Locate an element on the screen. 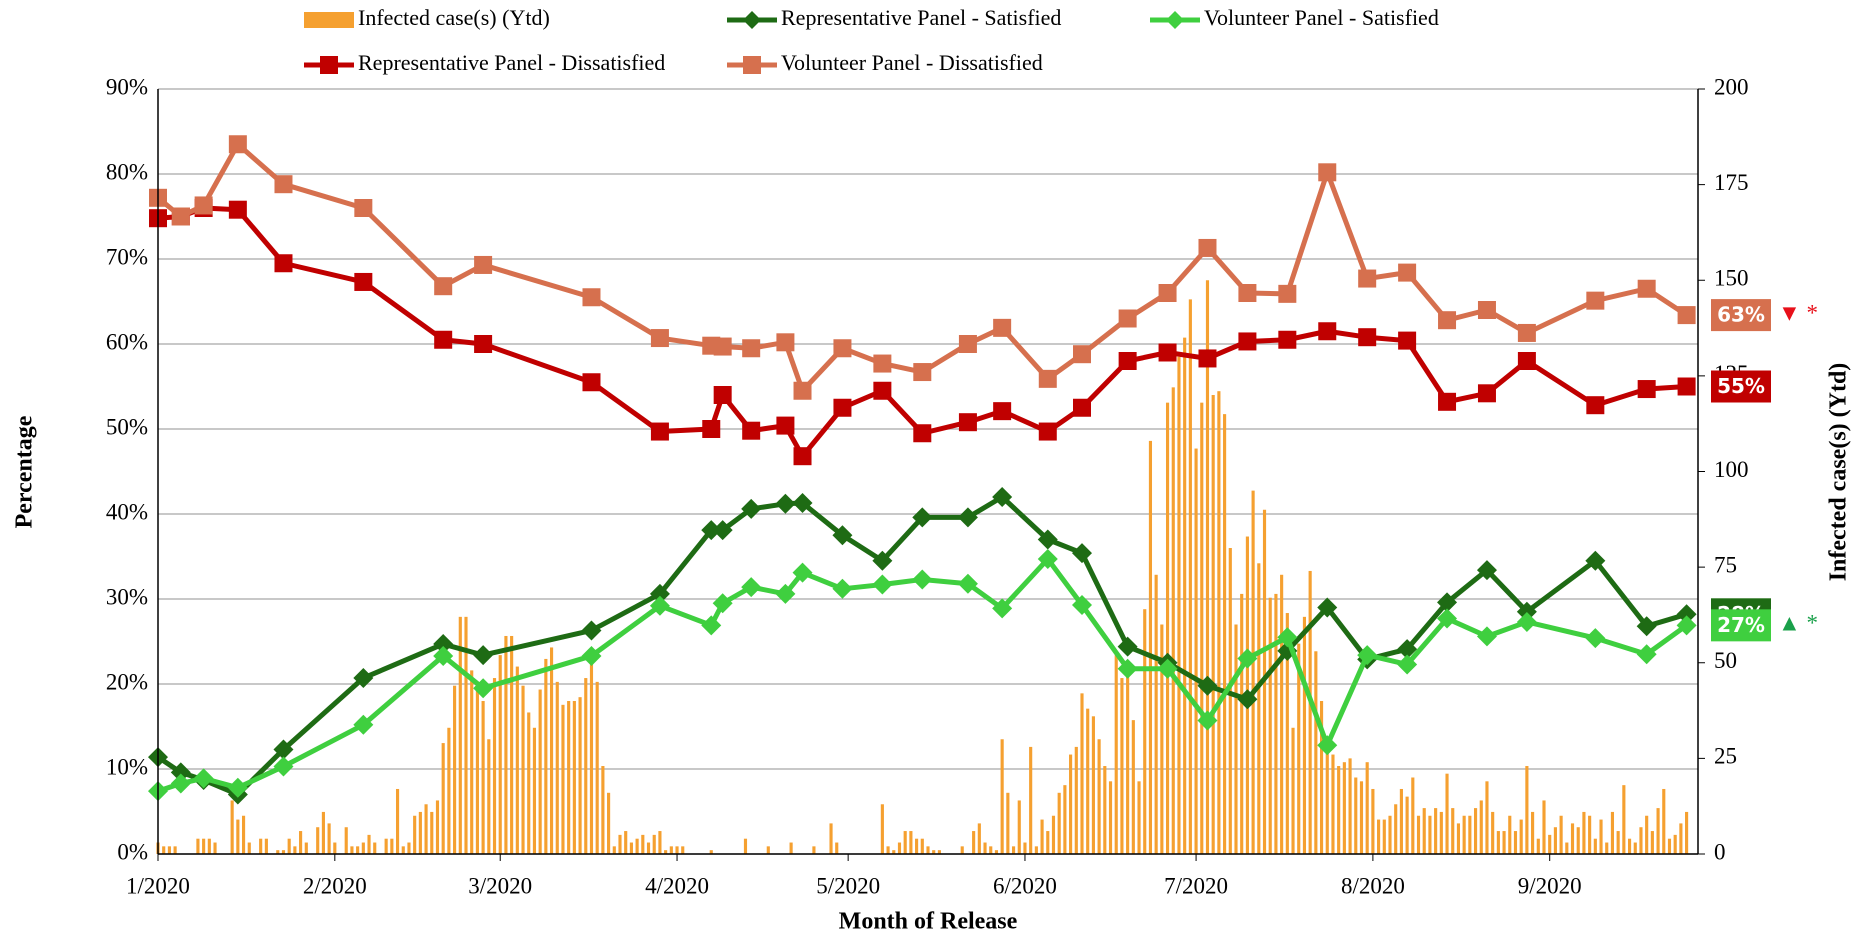 Image resolution: width=1868 pixels, height=939 pixels. y2-tick-label: 150 is located at coordinates (1731, 278).